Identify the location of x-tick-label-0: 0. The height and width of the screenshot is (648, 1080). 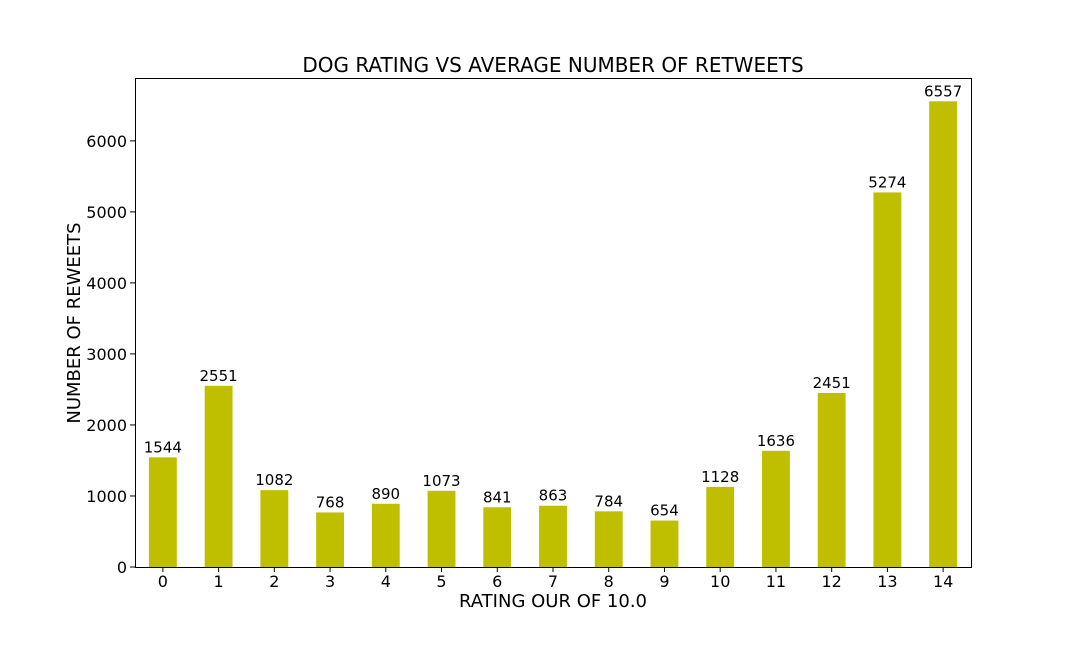
(163, 581).